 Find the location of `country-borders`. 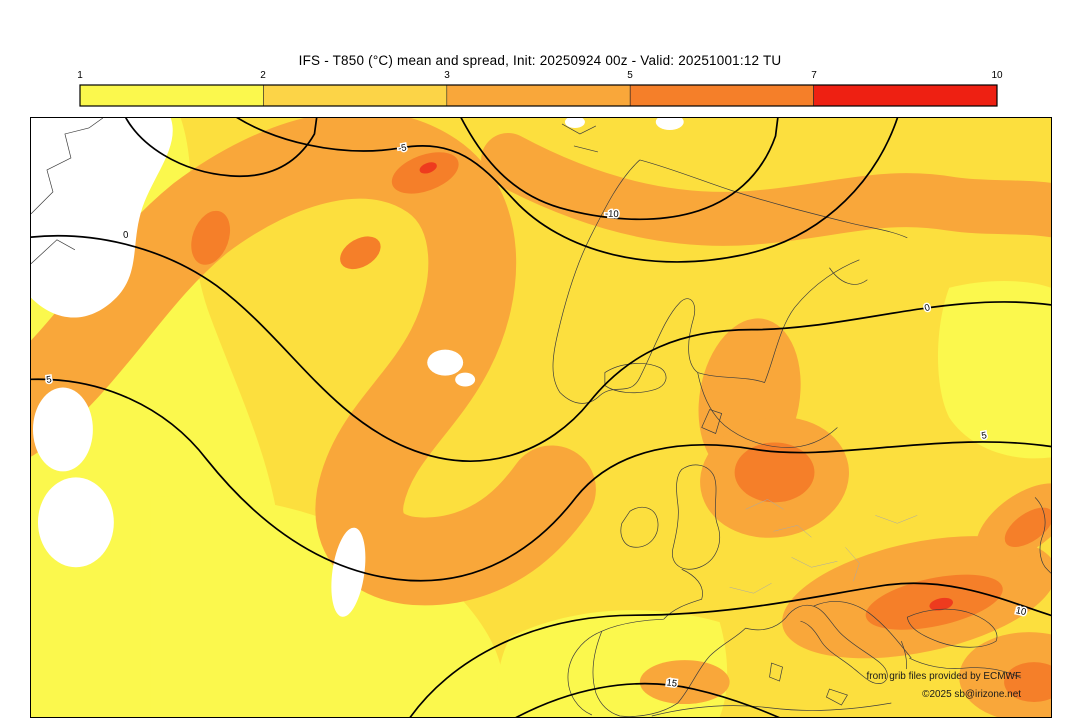

country-borders is located at coordinates (823, 546).